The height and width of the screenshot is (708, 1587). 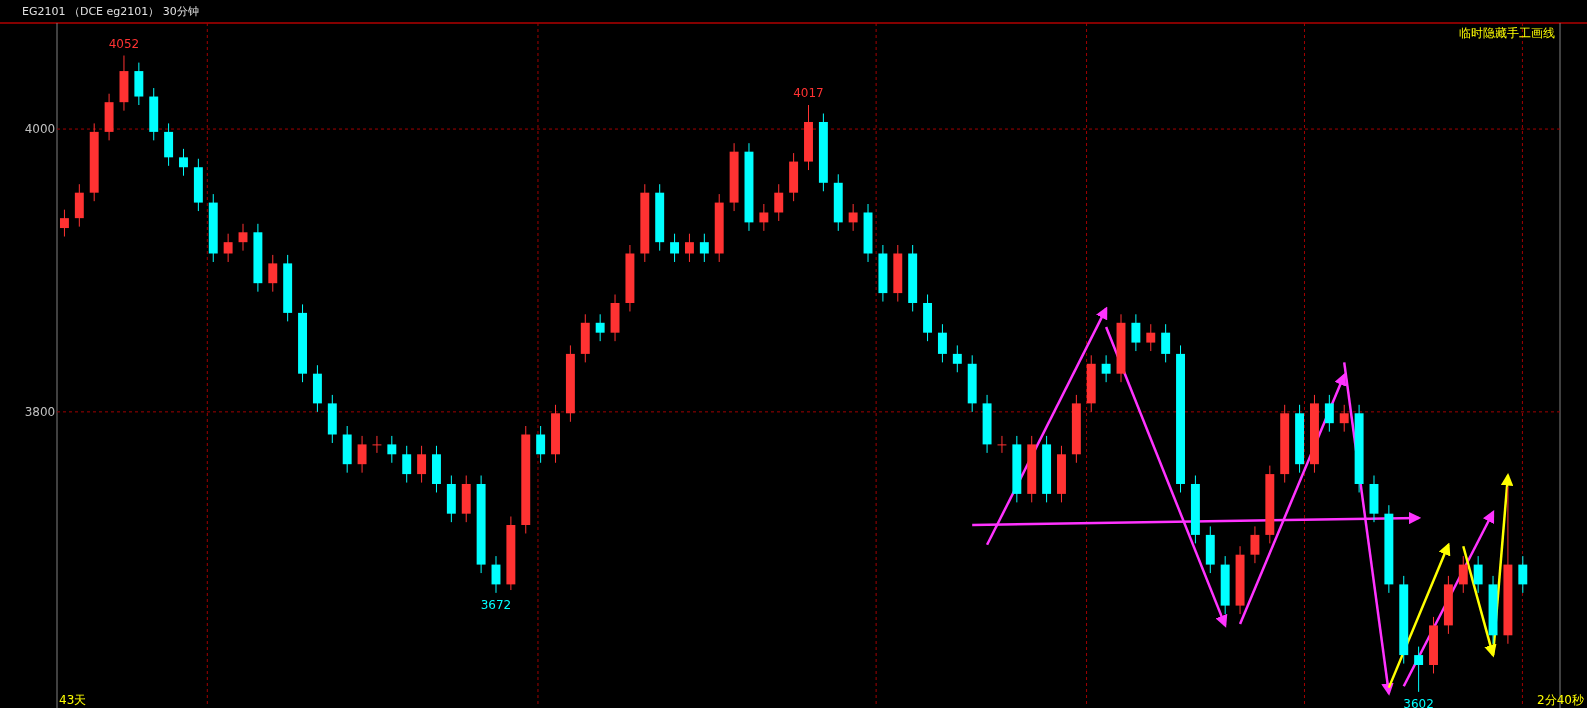 What do you see at coordinates (73, 700) in the screenshot?
I see `annotation: 43天` at bounding box center [73, 700].